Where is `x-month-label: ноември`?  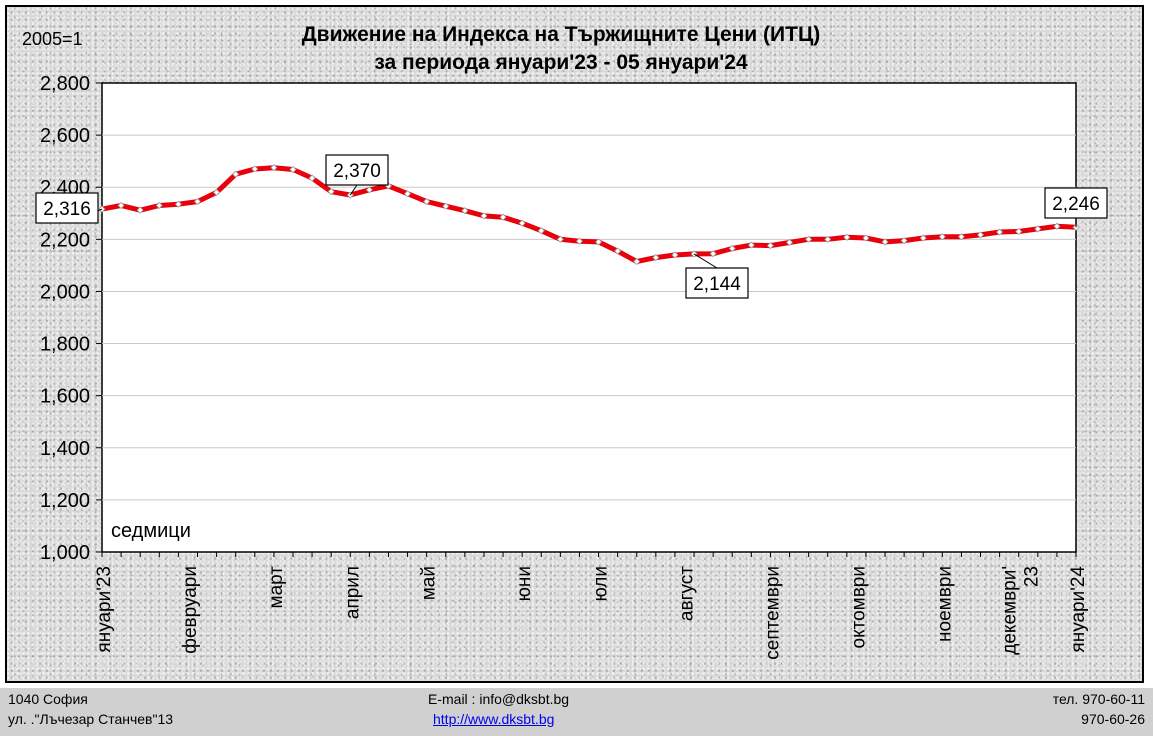
x-month-label: ноември is located at coordinates (944, 604).